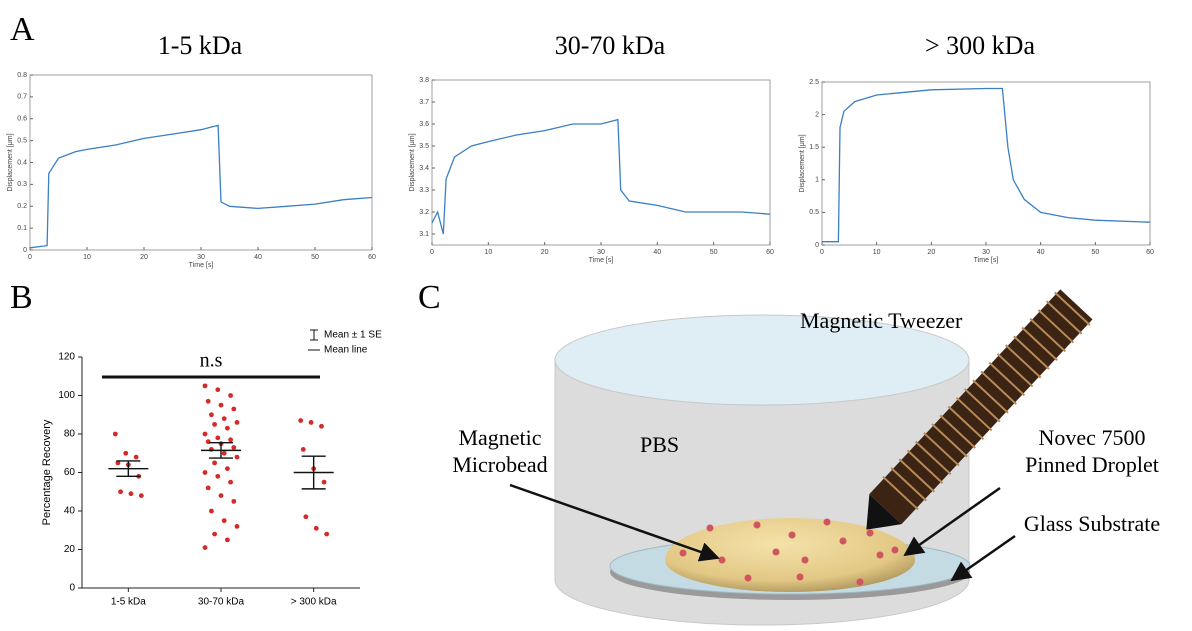 This screenshot has height=631, width=1192. I want to click on y-axis-label: Percentage Recovery, so click(47, 472).